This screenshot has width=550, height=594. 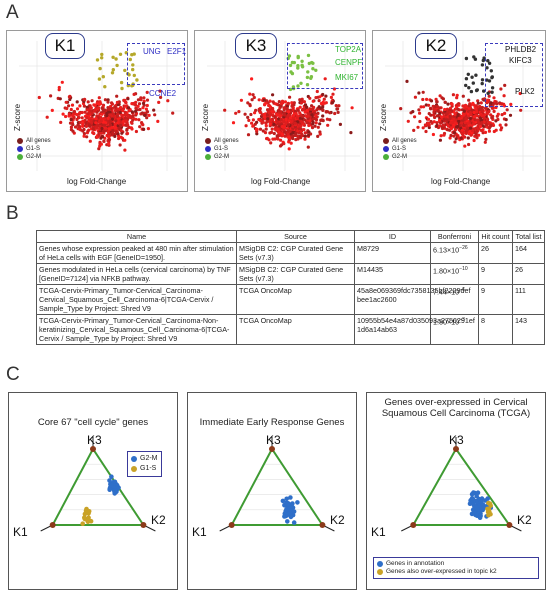 What do you see at coordinates (392, 253) in the screenshot?
I see `cell-id: M8729` at bounding box center [392, 253].